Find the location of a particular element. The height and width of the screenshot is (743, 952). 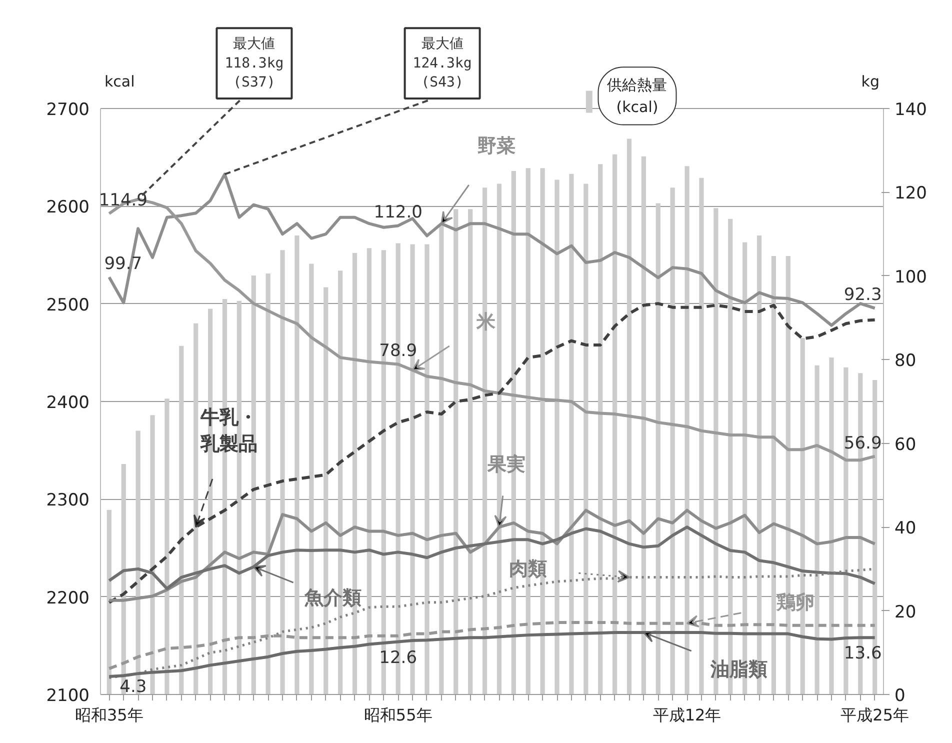

data-label: 12.6 is located at coordinates (398, 658).